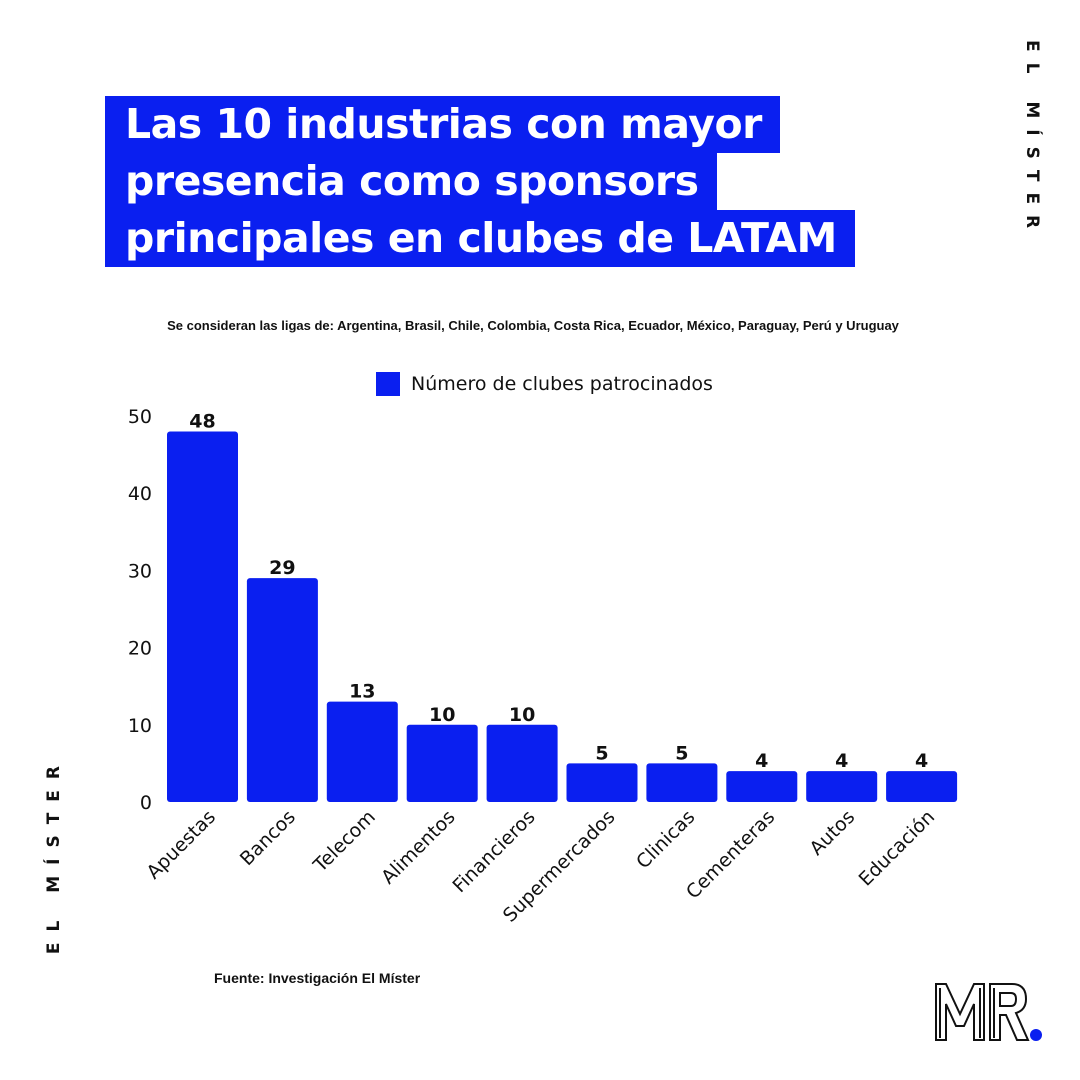 The width and height of the screenshot is (1080, 1080). Describe the element at coordinates (522, 763) in the screenshot. I see `bar-financieros` at that location.